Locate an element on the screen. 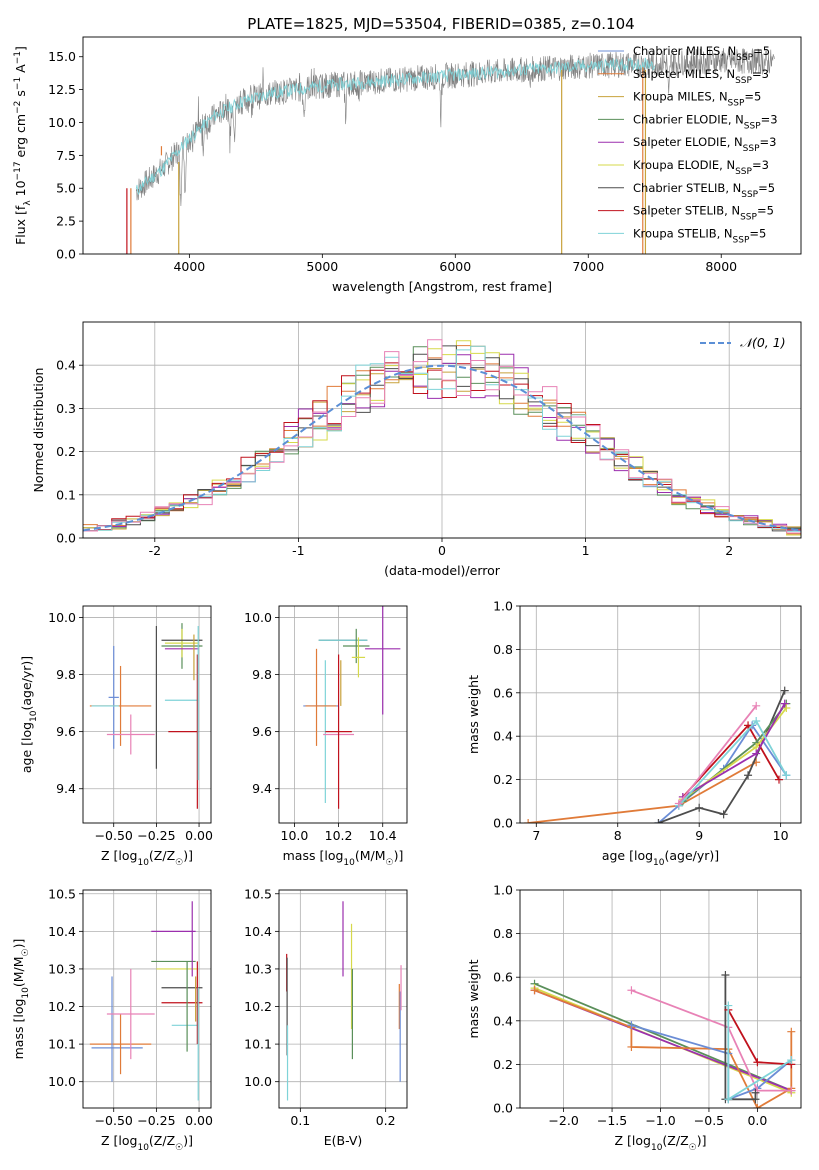 The height and width of the screenshot is (1170, 819). y-tick-label: 10.2 is located at coordinates (258, 1006).